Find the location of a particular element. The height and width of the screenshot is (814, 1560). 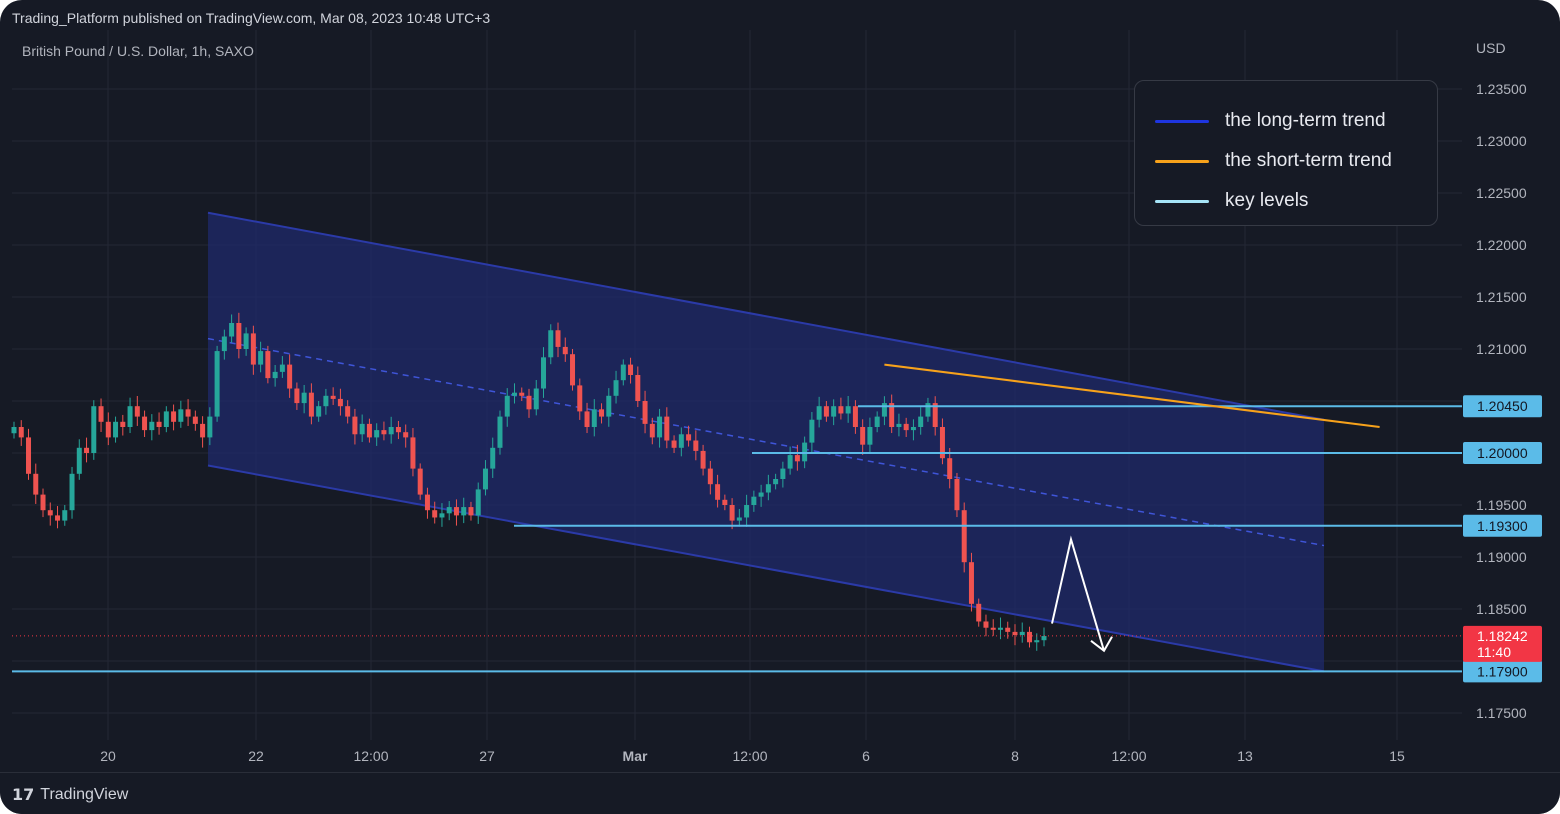

legend-label: key levels is located at coordinates (1267, 200).